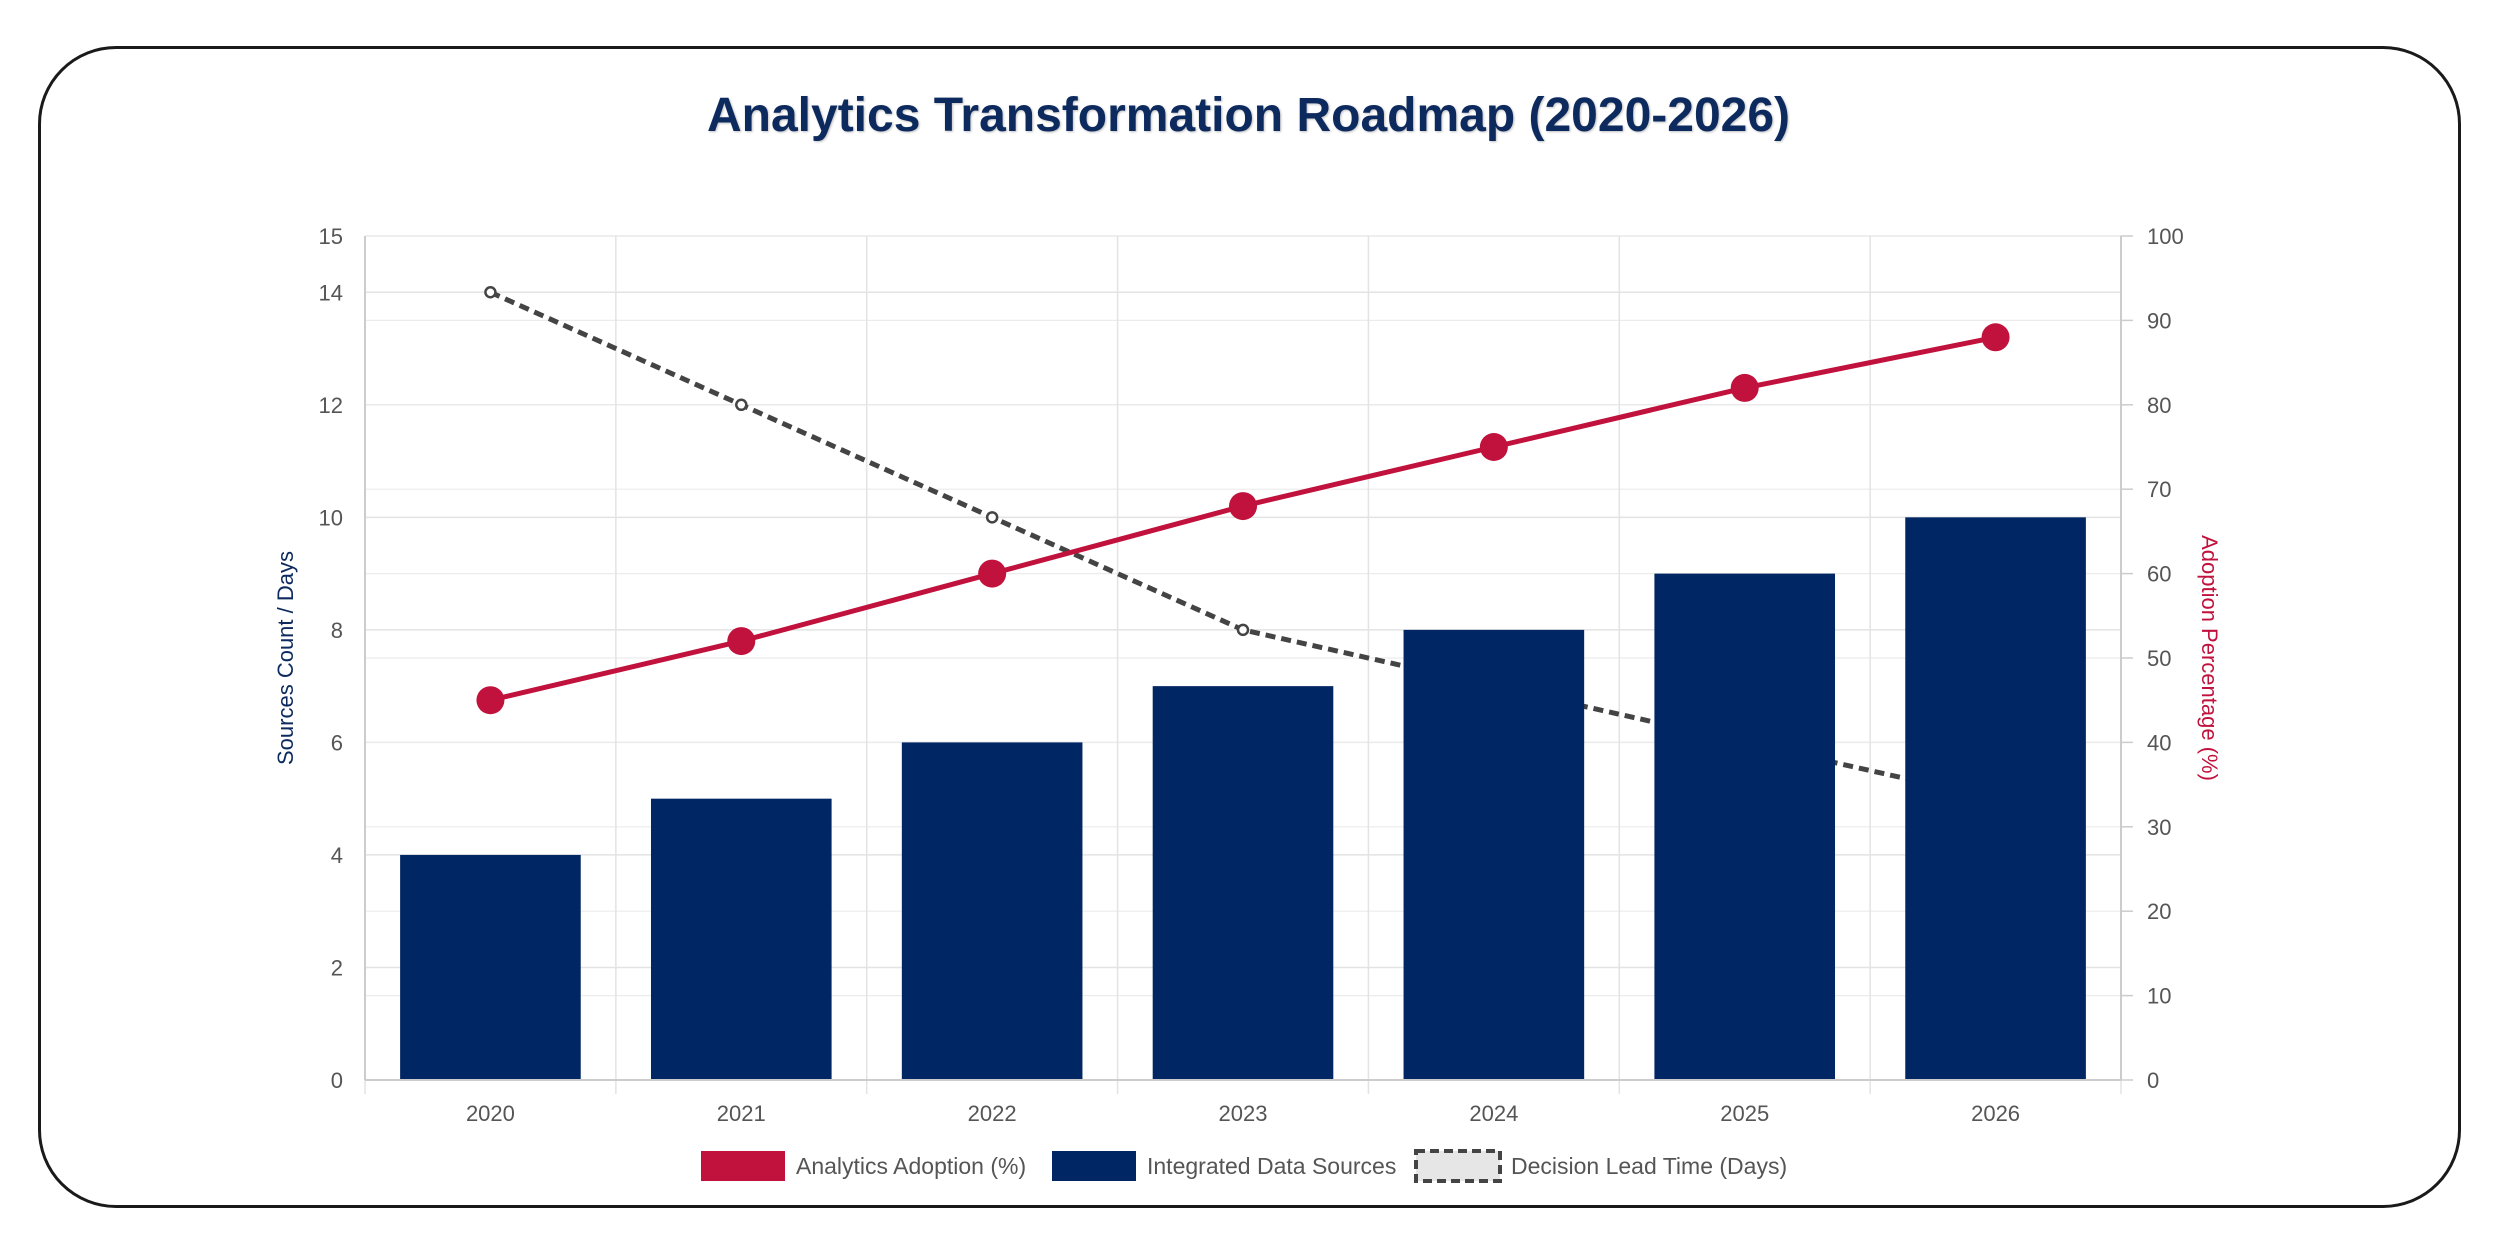  Describe the element at coordinates (741, 1113) in the screenshot. I see `x-tick-label: 2021` at that location.